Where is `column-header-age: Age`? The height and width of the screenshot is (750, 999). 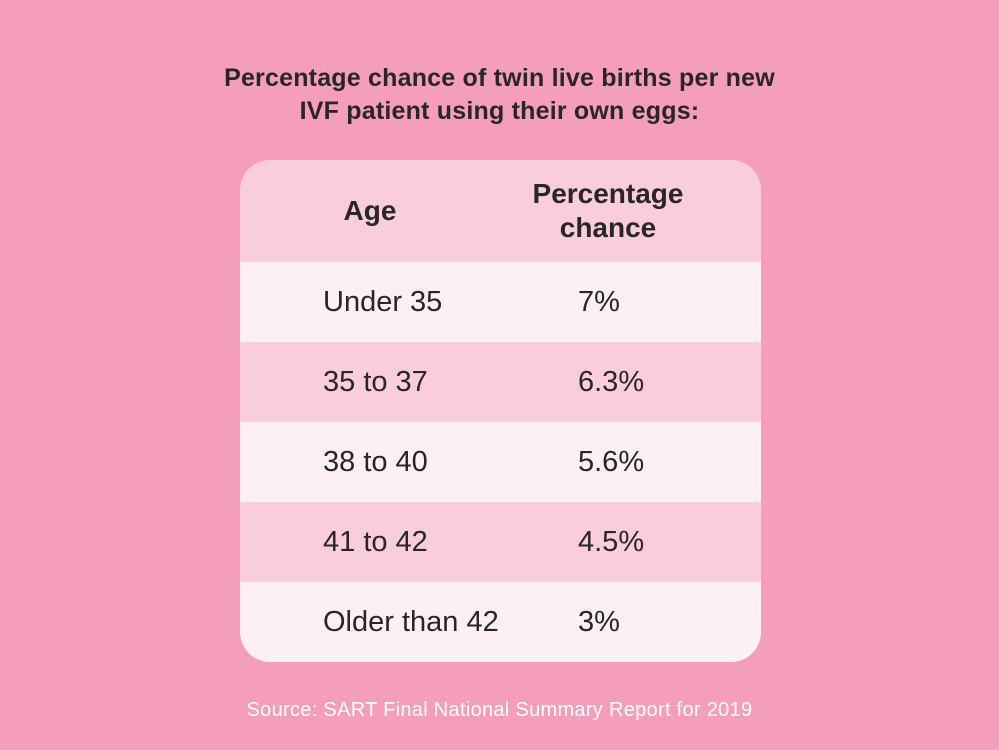 column-header-age: Age is located at coordinates (370, 210).